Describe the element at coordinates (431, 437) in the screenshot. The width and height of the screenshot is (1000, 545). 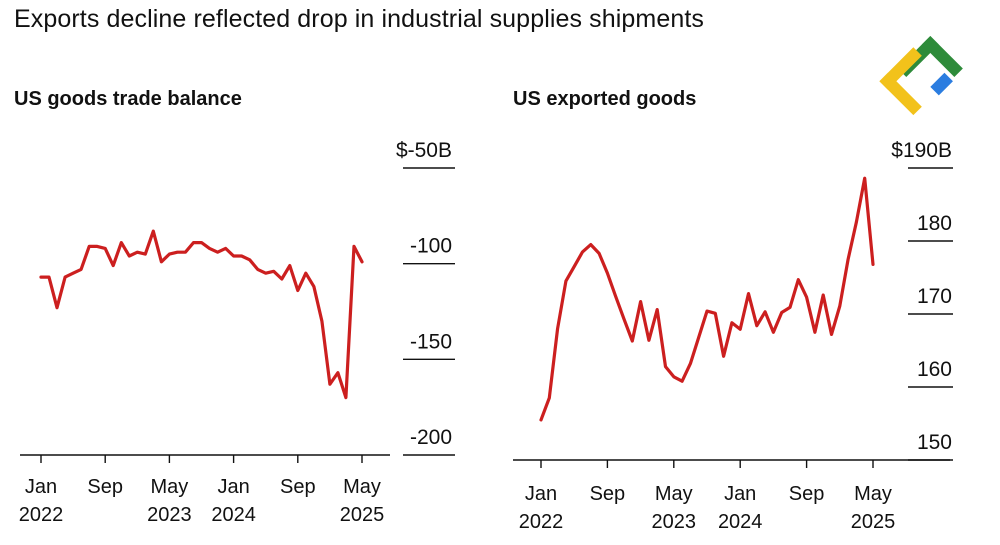
I see `y-tick-label: -200` at that location.